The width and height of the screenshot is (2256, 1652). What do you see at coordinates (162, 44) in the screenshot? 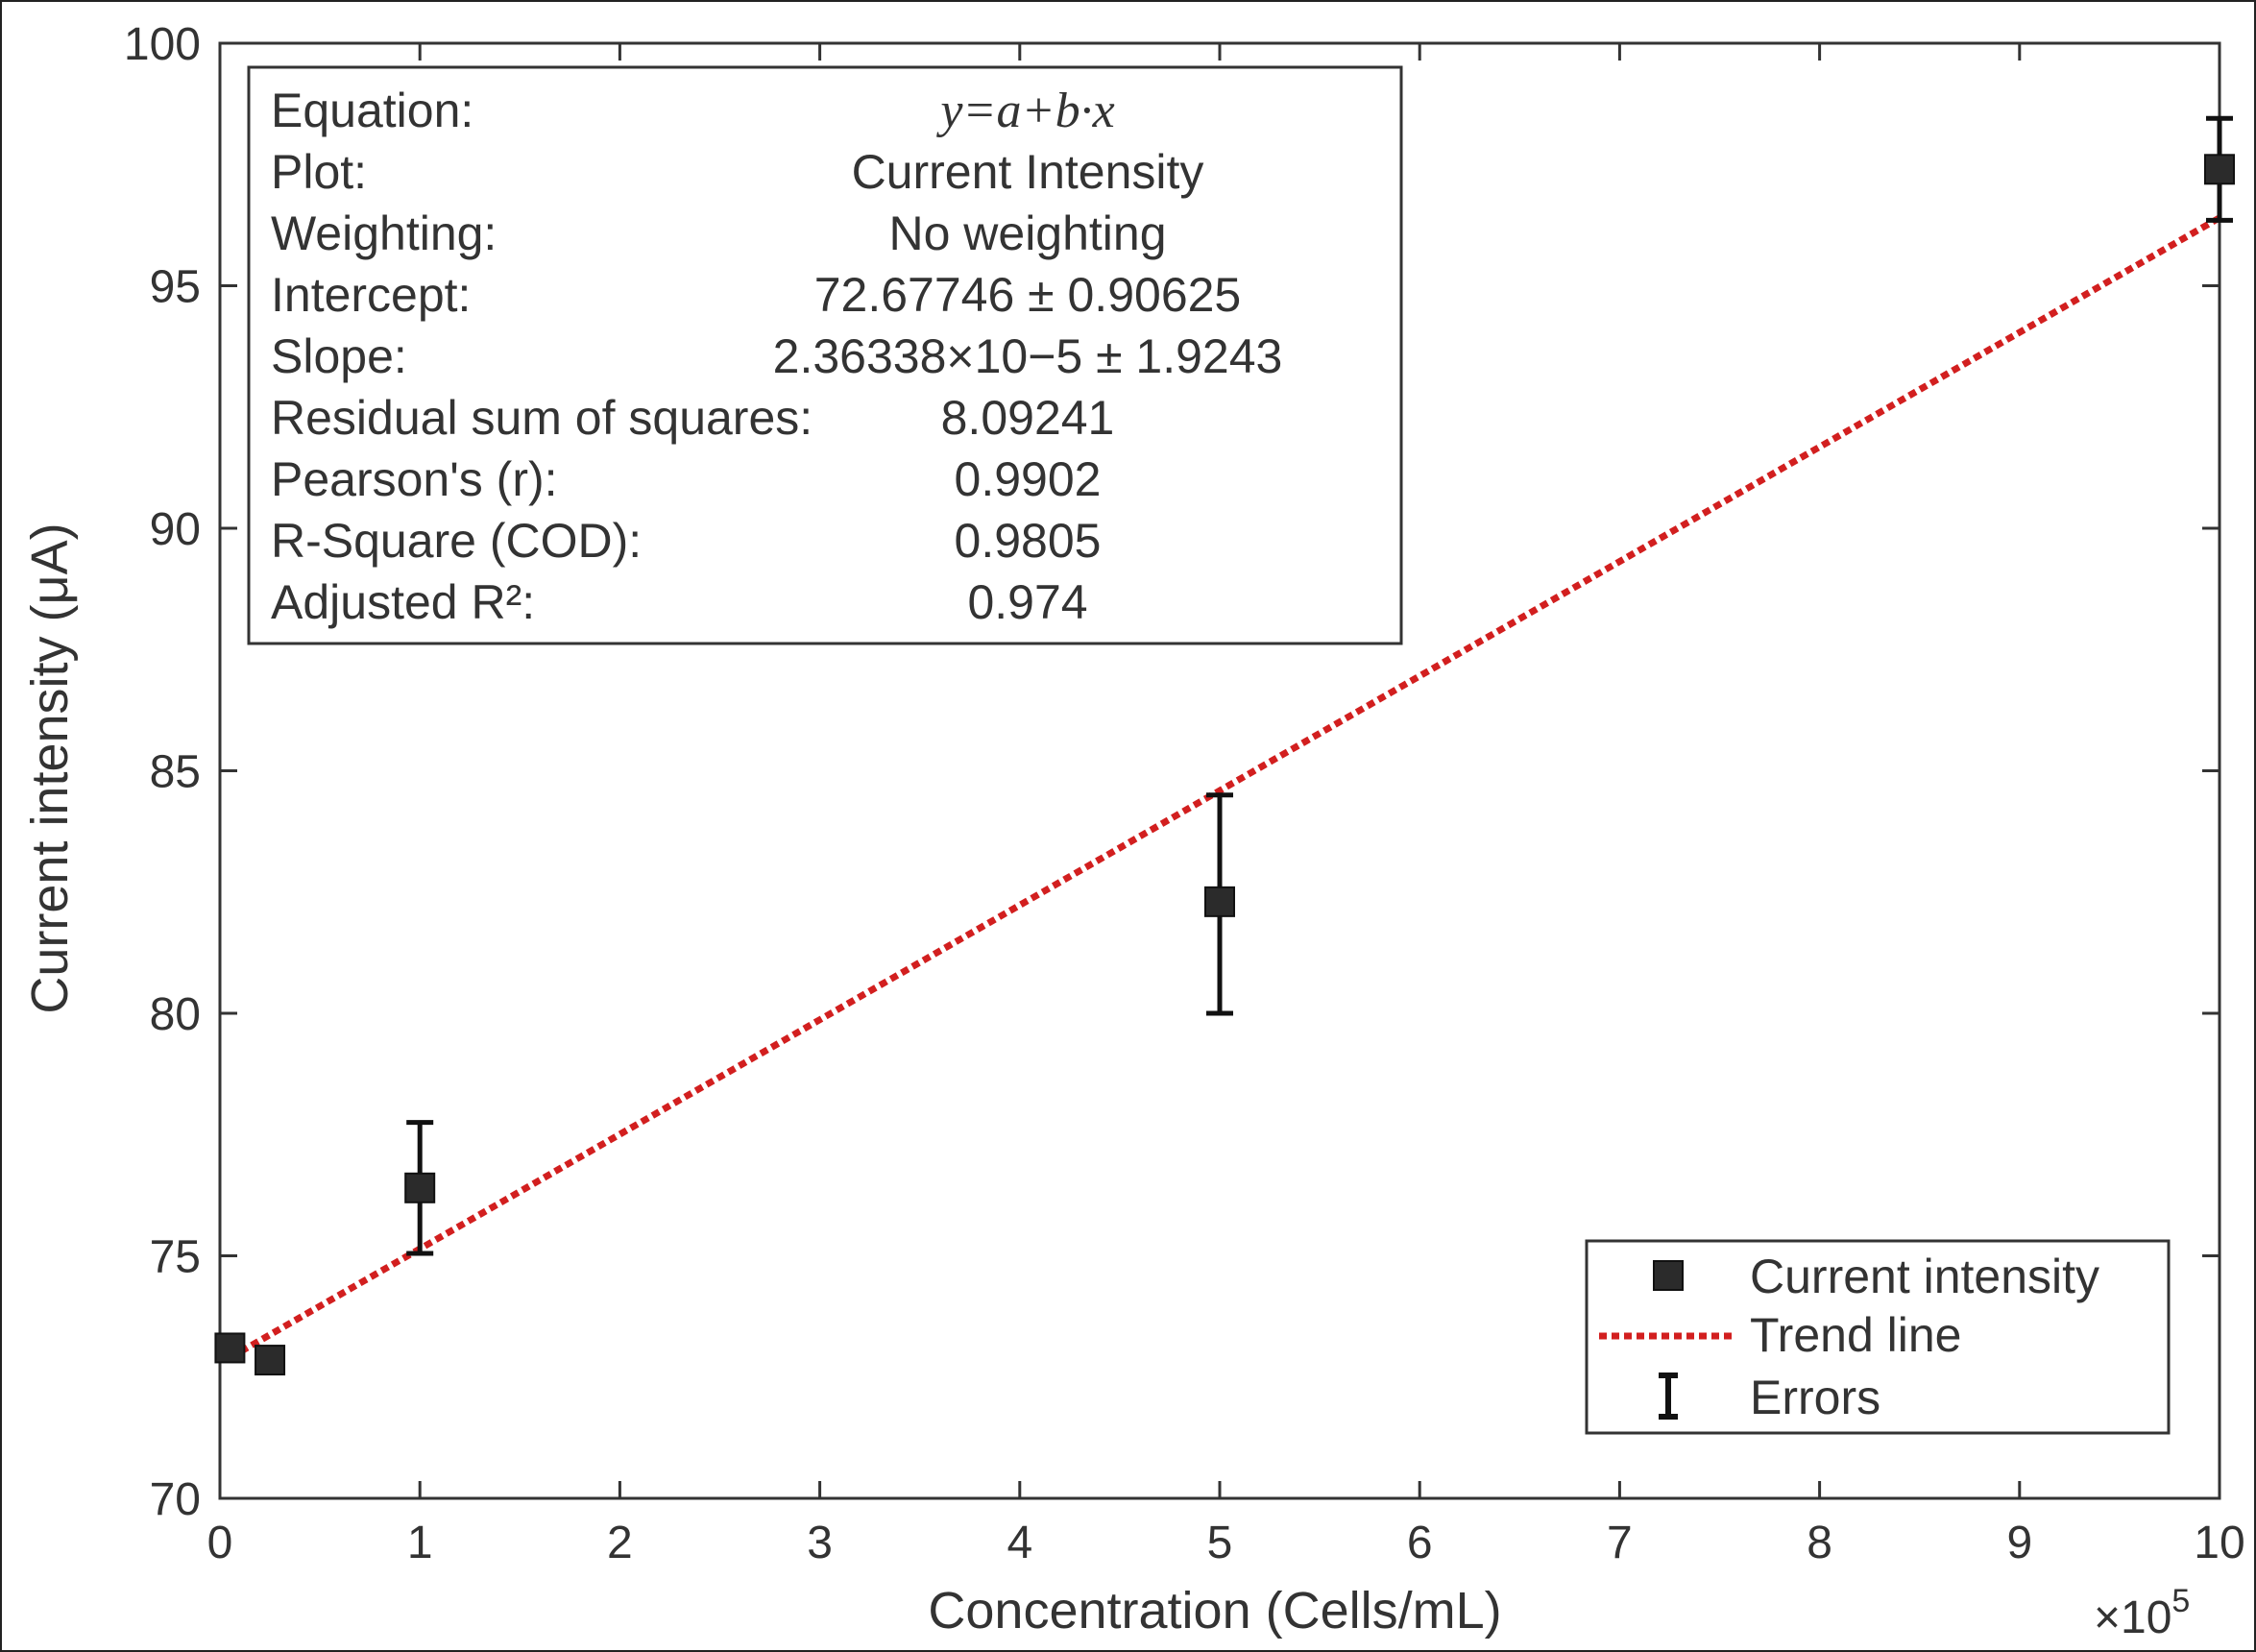
I see `y-tick-label: 100` at bounding box center [162, 44].